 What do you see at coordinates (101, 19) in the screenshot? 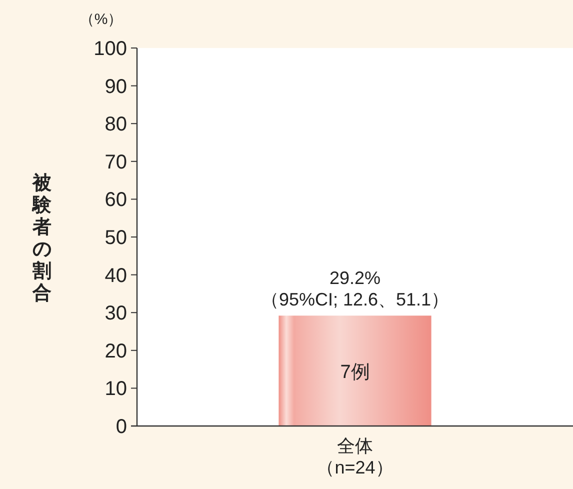
I see `annotation: （%）` at bounding box center [101, 19].